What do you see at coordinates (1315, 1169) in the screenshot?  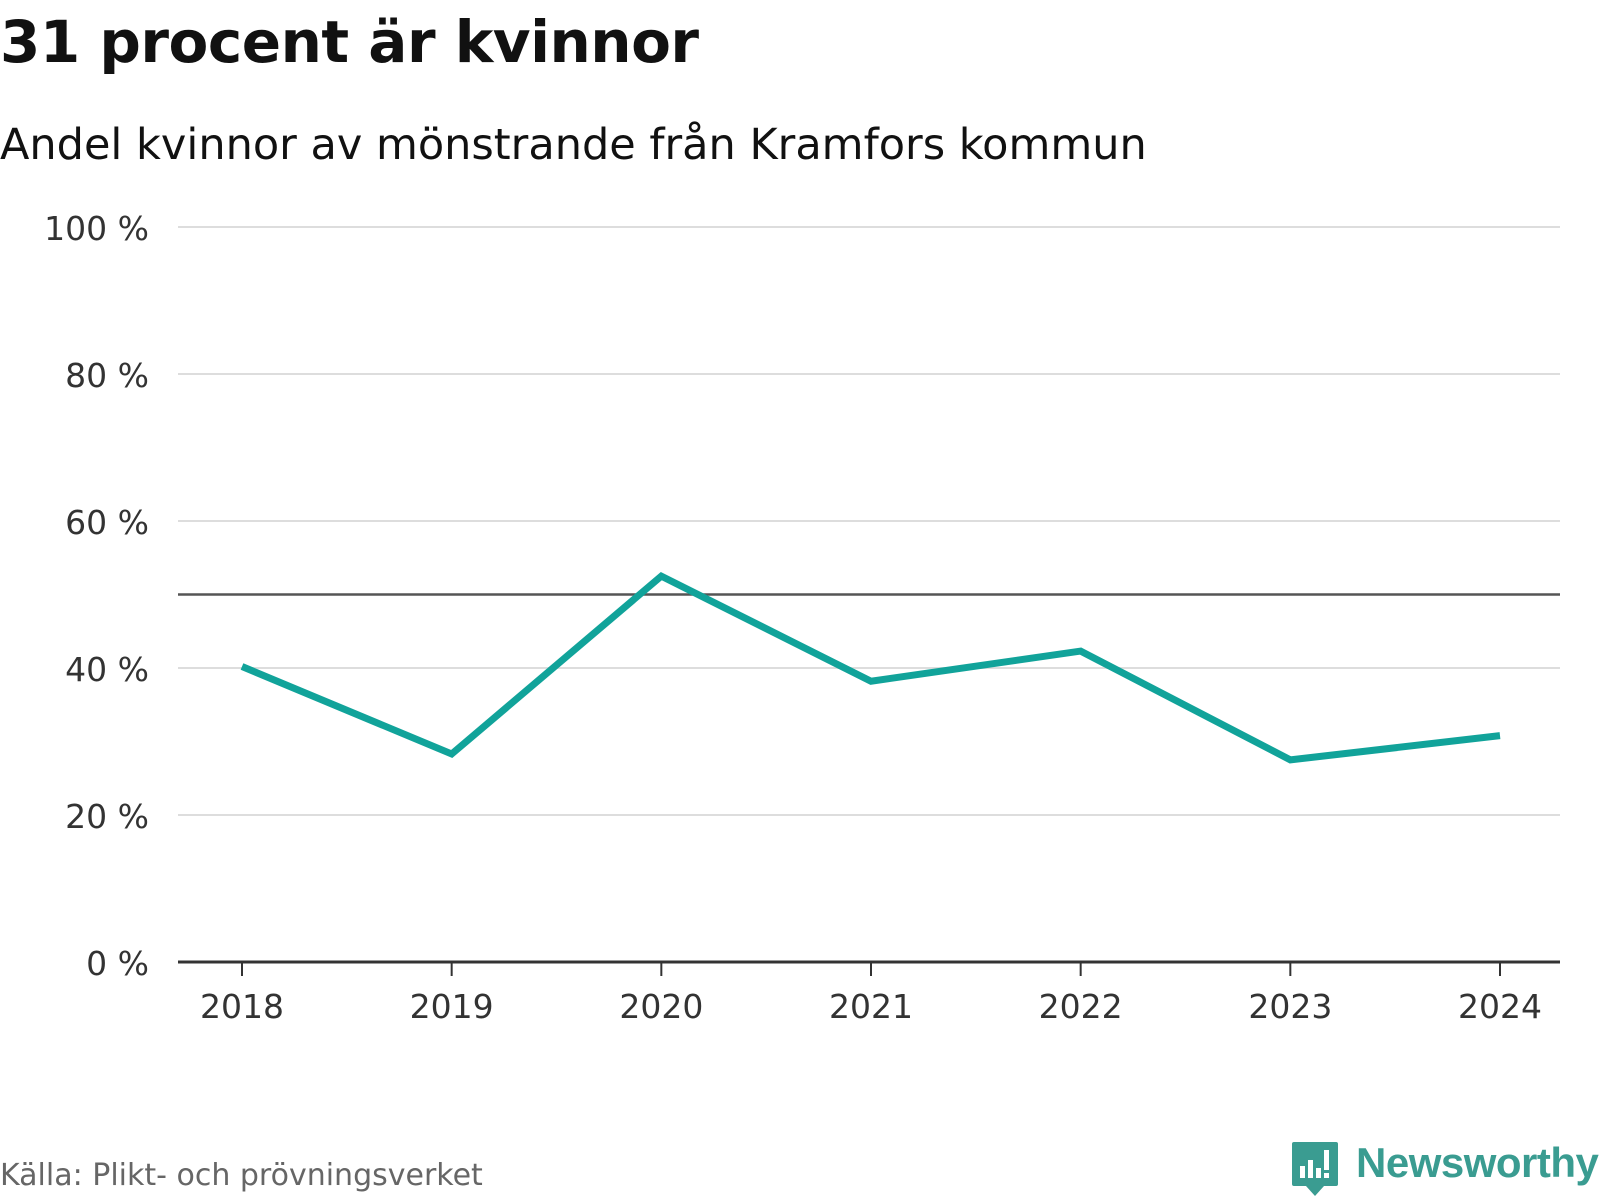 I see `newsworthy-logo-icon` at bounding box center [1315, 1169].